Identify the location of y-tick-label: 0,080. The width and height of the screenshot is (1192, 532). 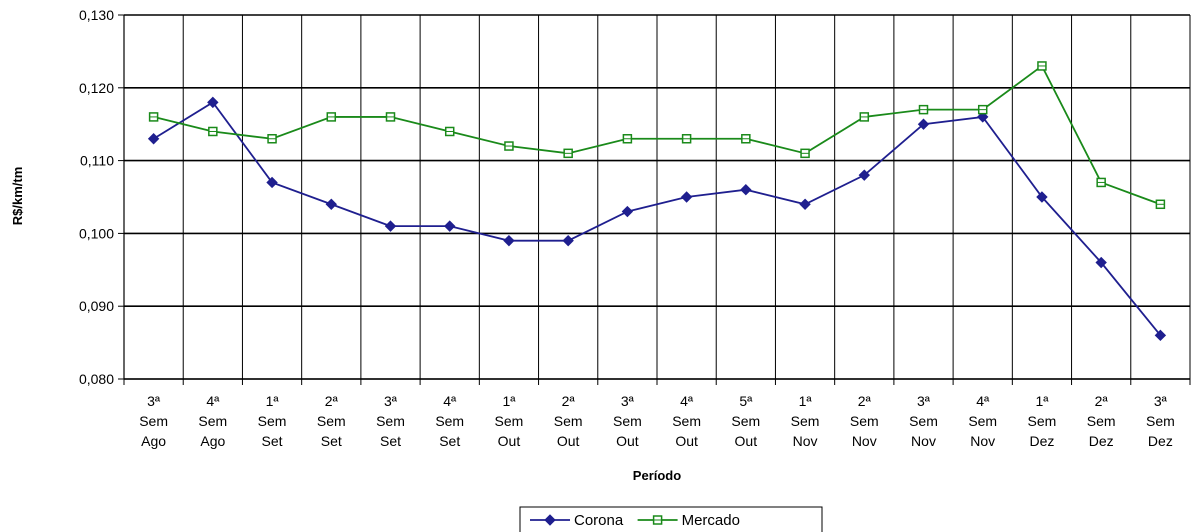
(96, 379).